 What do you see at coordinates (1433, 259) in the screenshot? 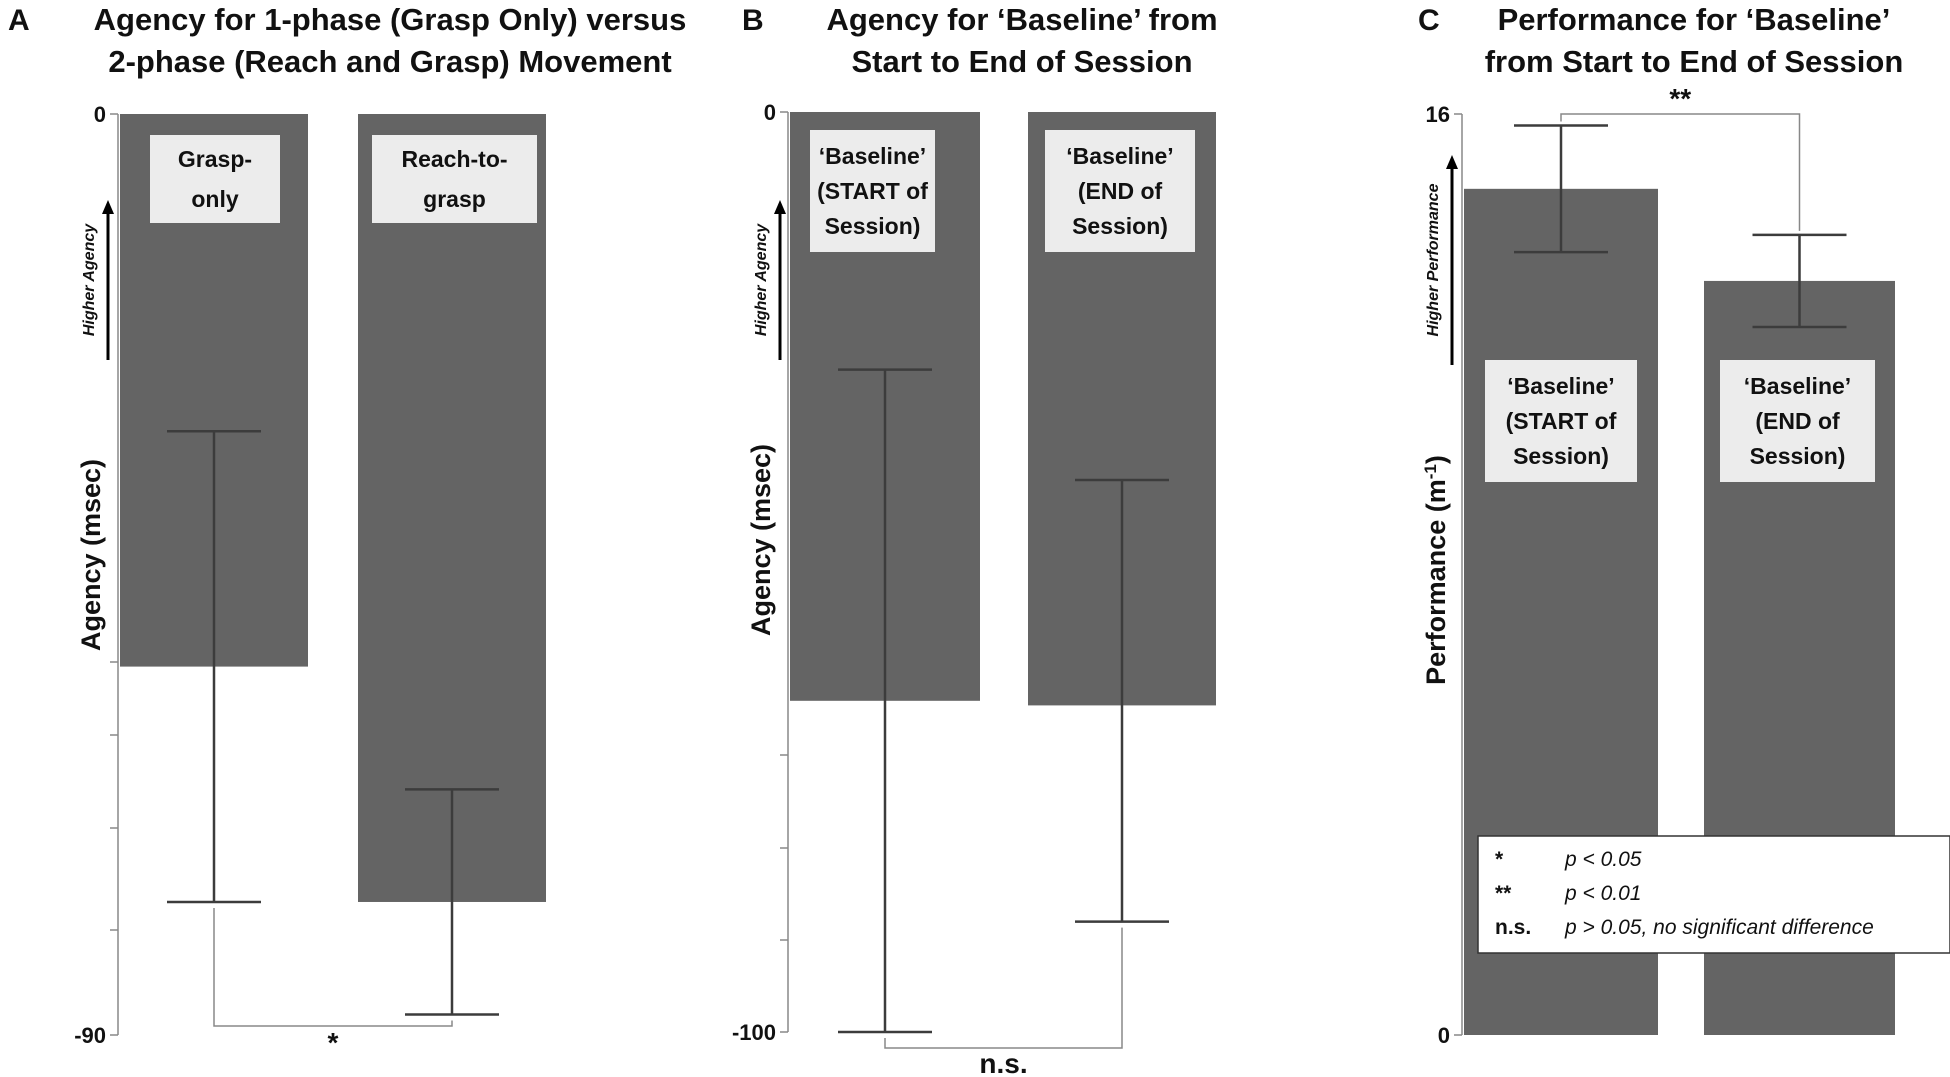
I see `direction-label: Higher Performance` at bounding box center [1433, 259].